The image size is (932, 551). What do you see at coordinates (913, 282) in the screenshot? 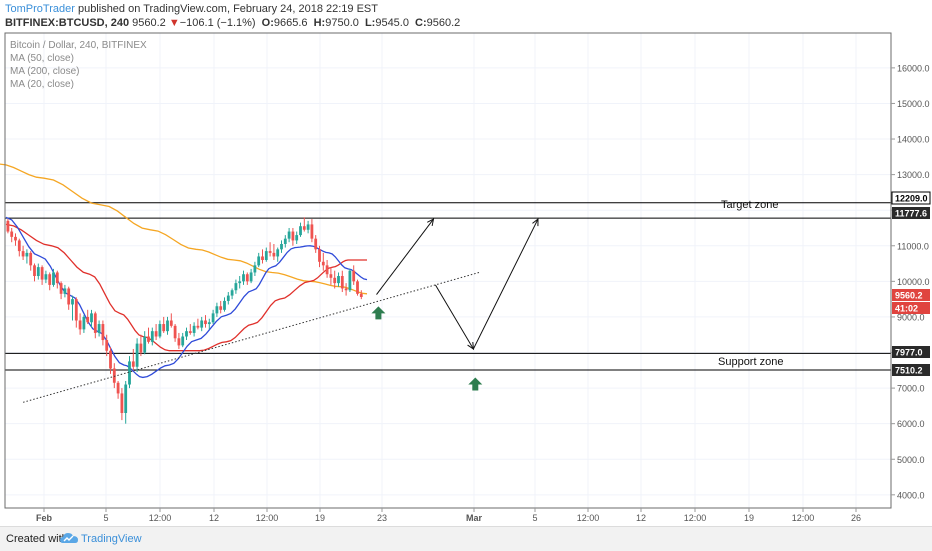
I see `y-tick-label: 10000.0` at bounding box center [913, 282].